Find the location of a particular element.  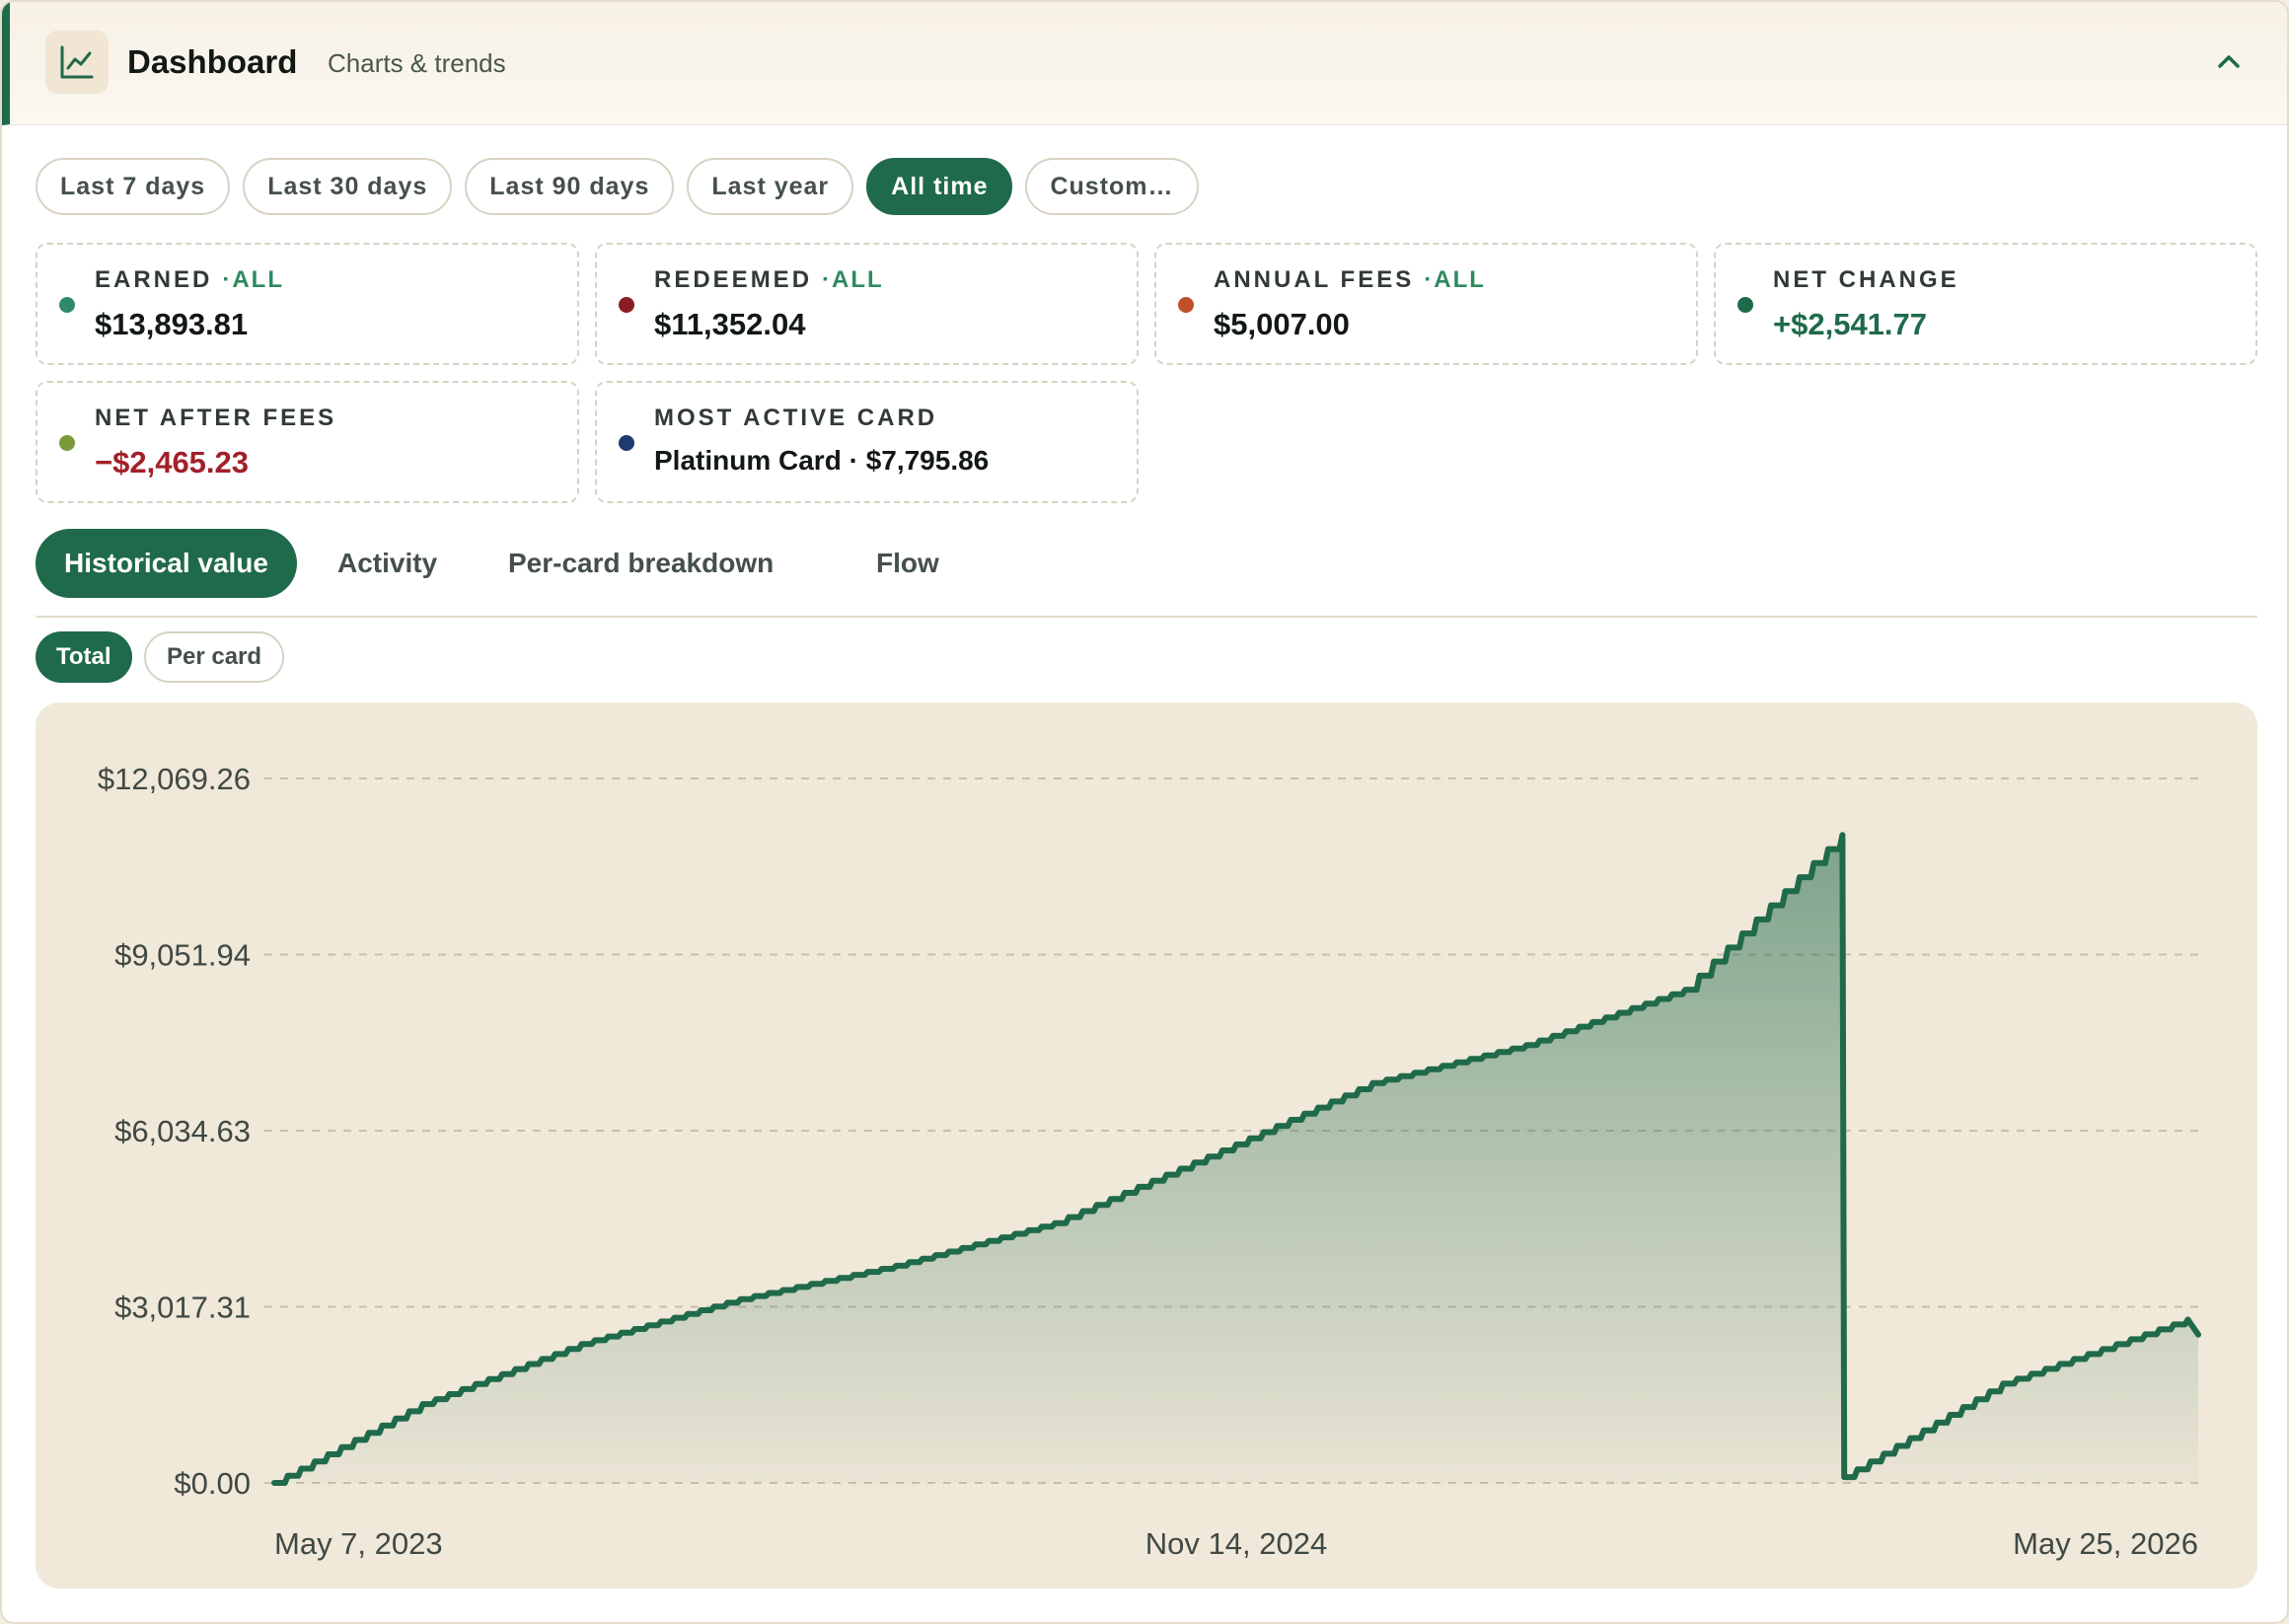

stat-card-earned: EARNED ·ALL $13,893.81 is located at coordinates (308, 304).